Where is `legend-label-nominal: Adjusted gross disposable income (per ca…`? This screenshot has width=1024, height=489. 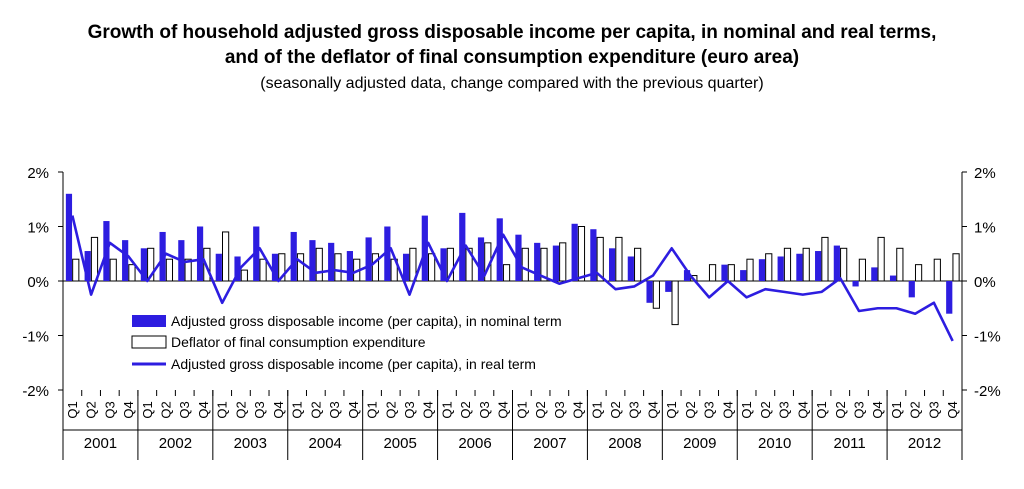
legend-label-nominal: Adjusted gross disposable income (per ca… is located at coordinates (366, 321).